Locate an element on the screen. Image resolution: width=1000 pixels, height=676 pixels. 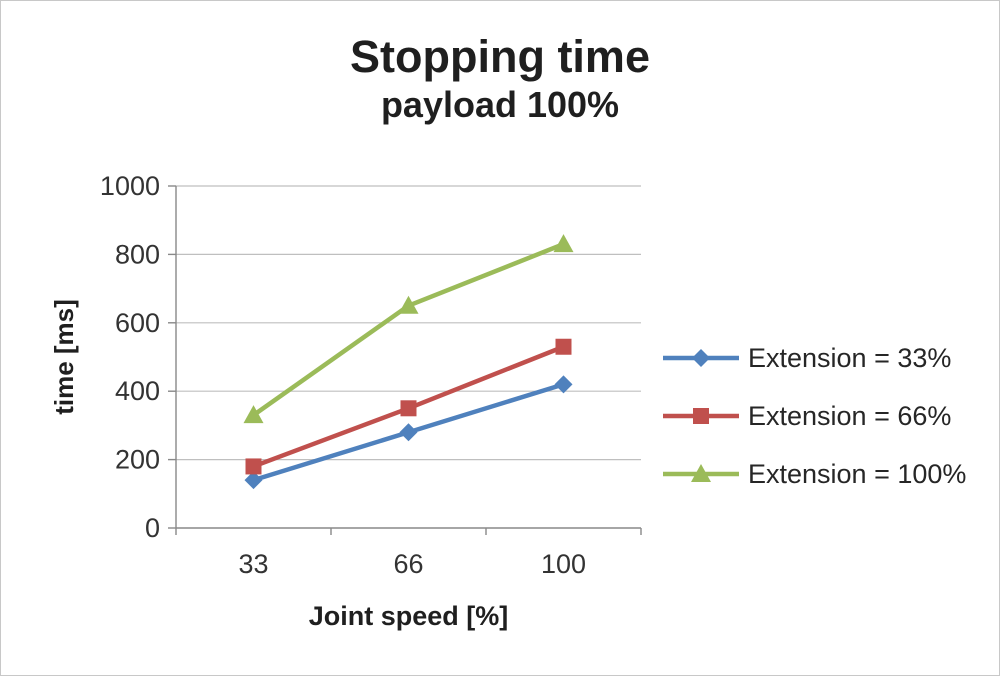
y-tick-label: 600 is located at coordinates (137, 323).